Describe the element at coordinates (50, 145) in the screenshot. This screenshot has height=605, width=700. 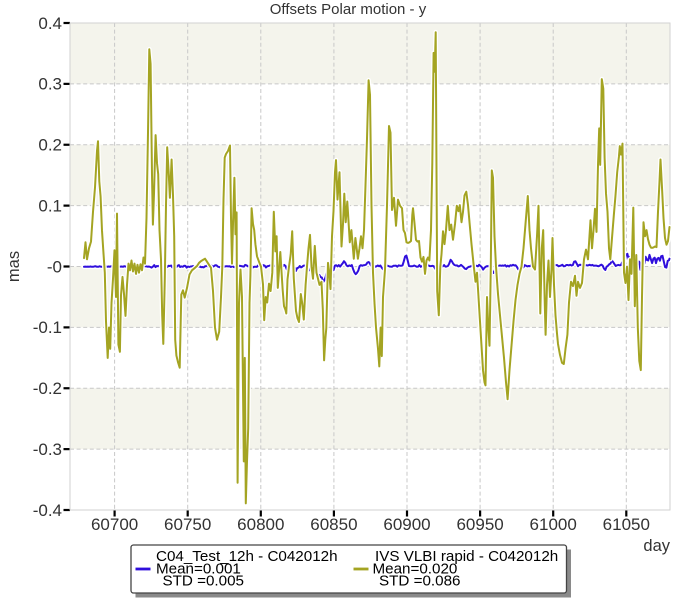
I see `svg-text: 0.2` at that location.